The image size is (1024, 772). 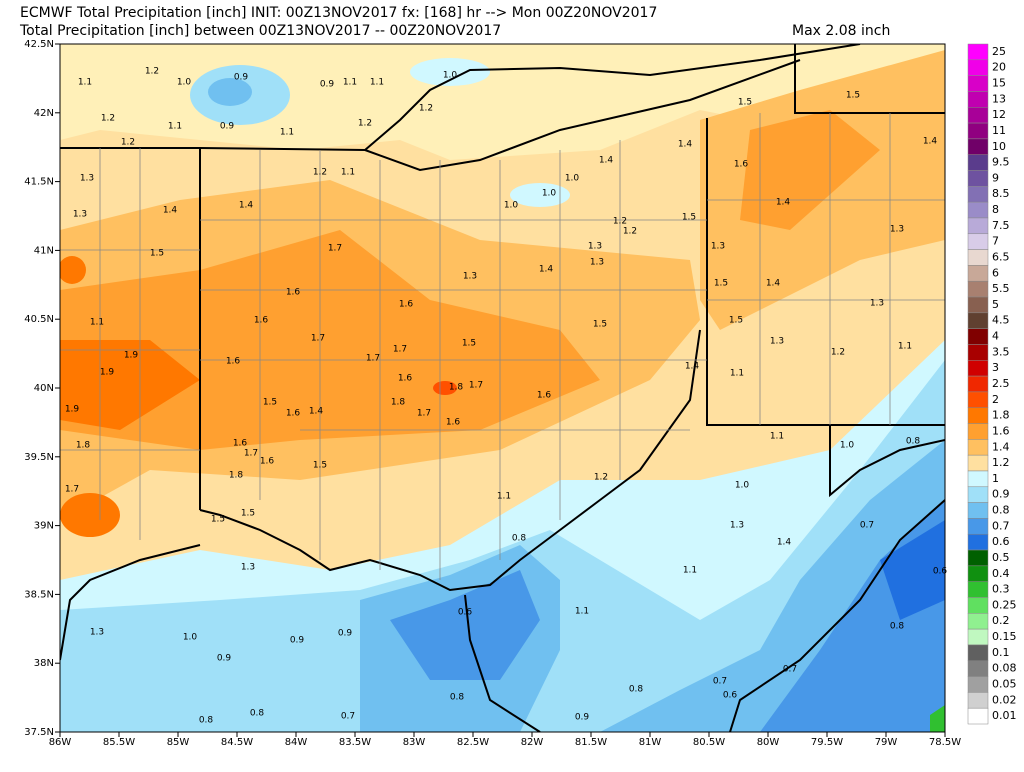 What do you see at coordinates (1004, 715) in the screenshot?
I see `colorbar-label: 0.01` at bounding box center [1004, 715].